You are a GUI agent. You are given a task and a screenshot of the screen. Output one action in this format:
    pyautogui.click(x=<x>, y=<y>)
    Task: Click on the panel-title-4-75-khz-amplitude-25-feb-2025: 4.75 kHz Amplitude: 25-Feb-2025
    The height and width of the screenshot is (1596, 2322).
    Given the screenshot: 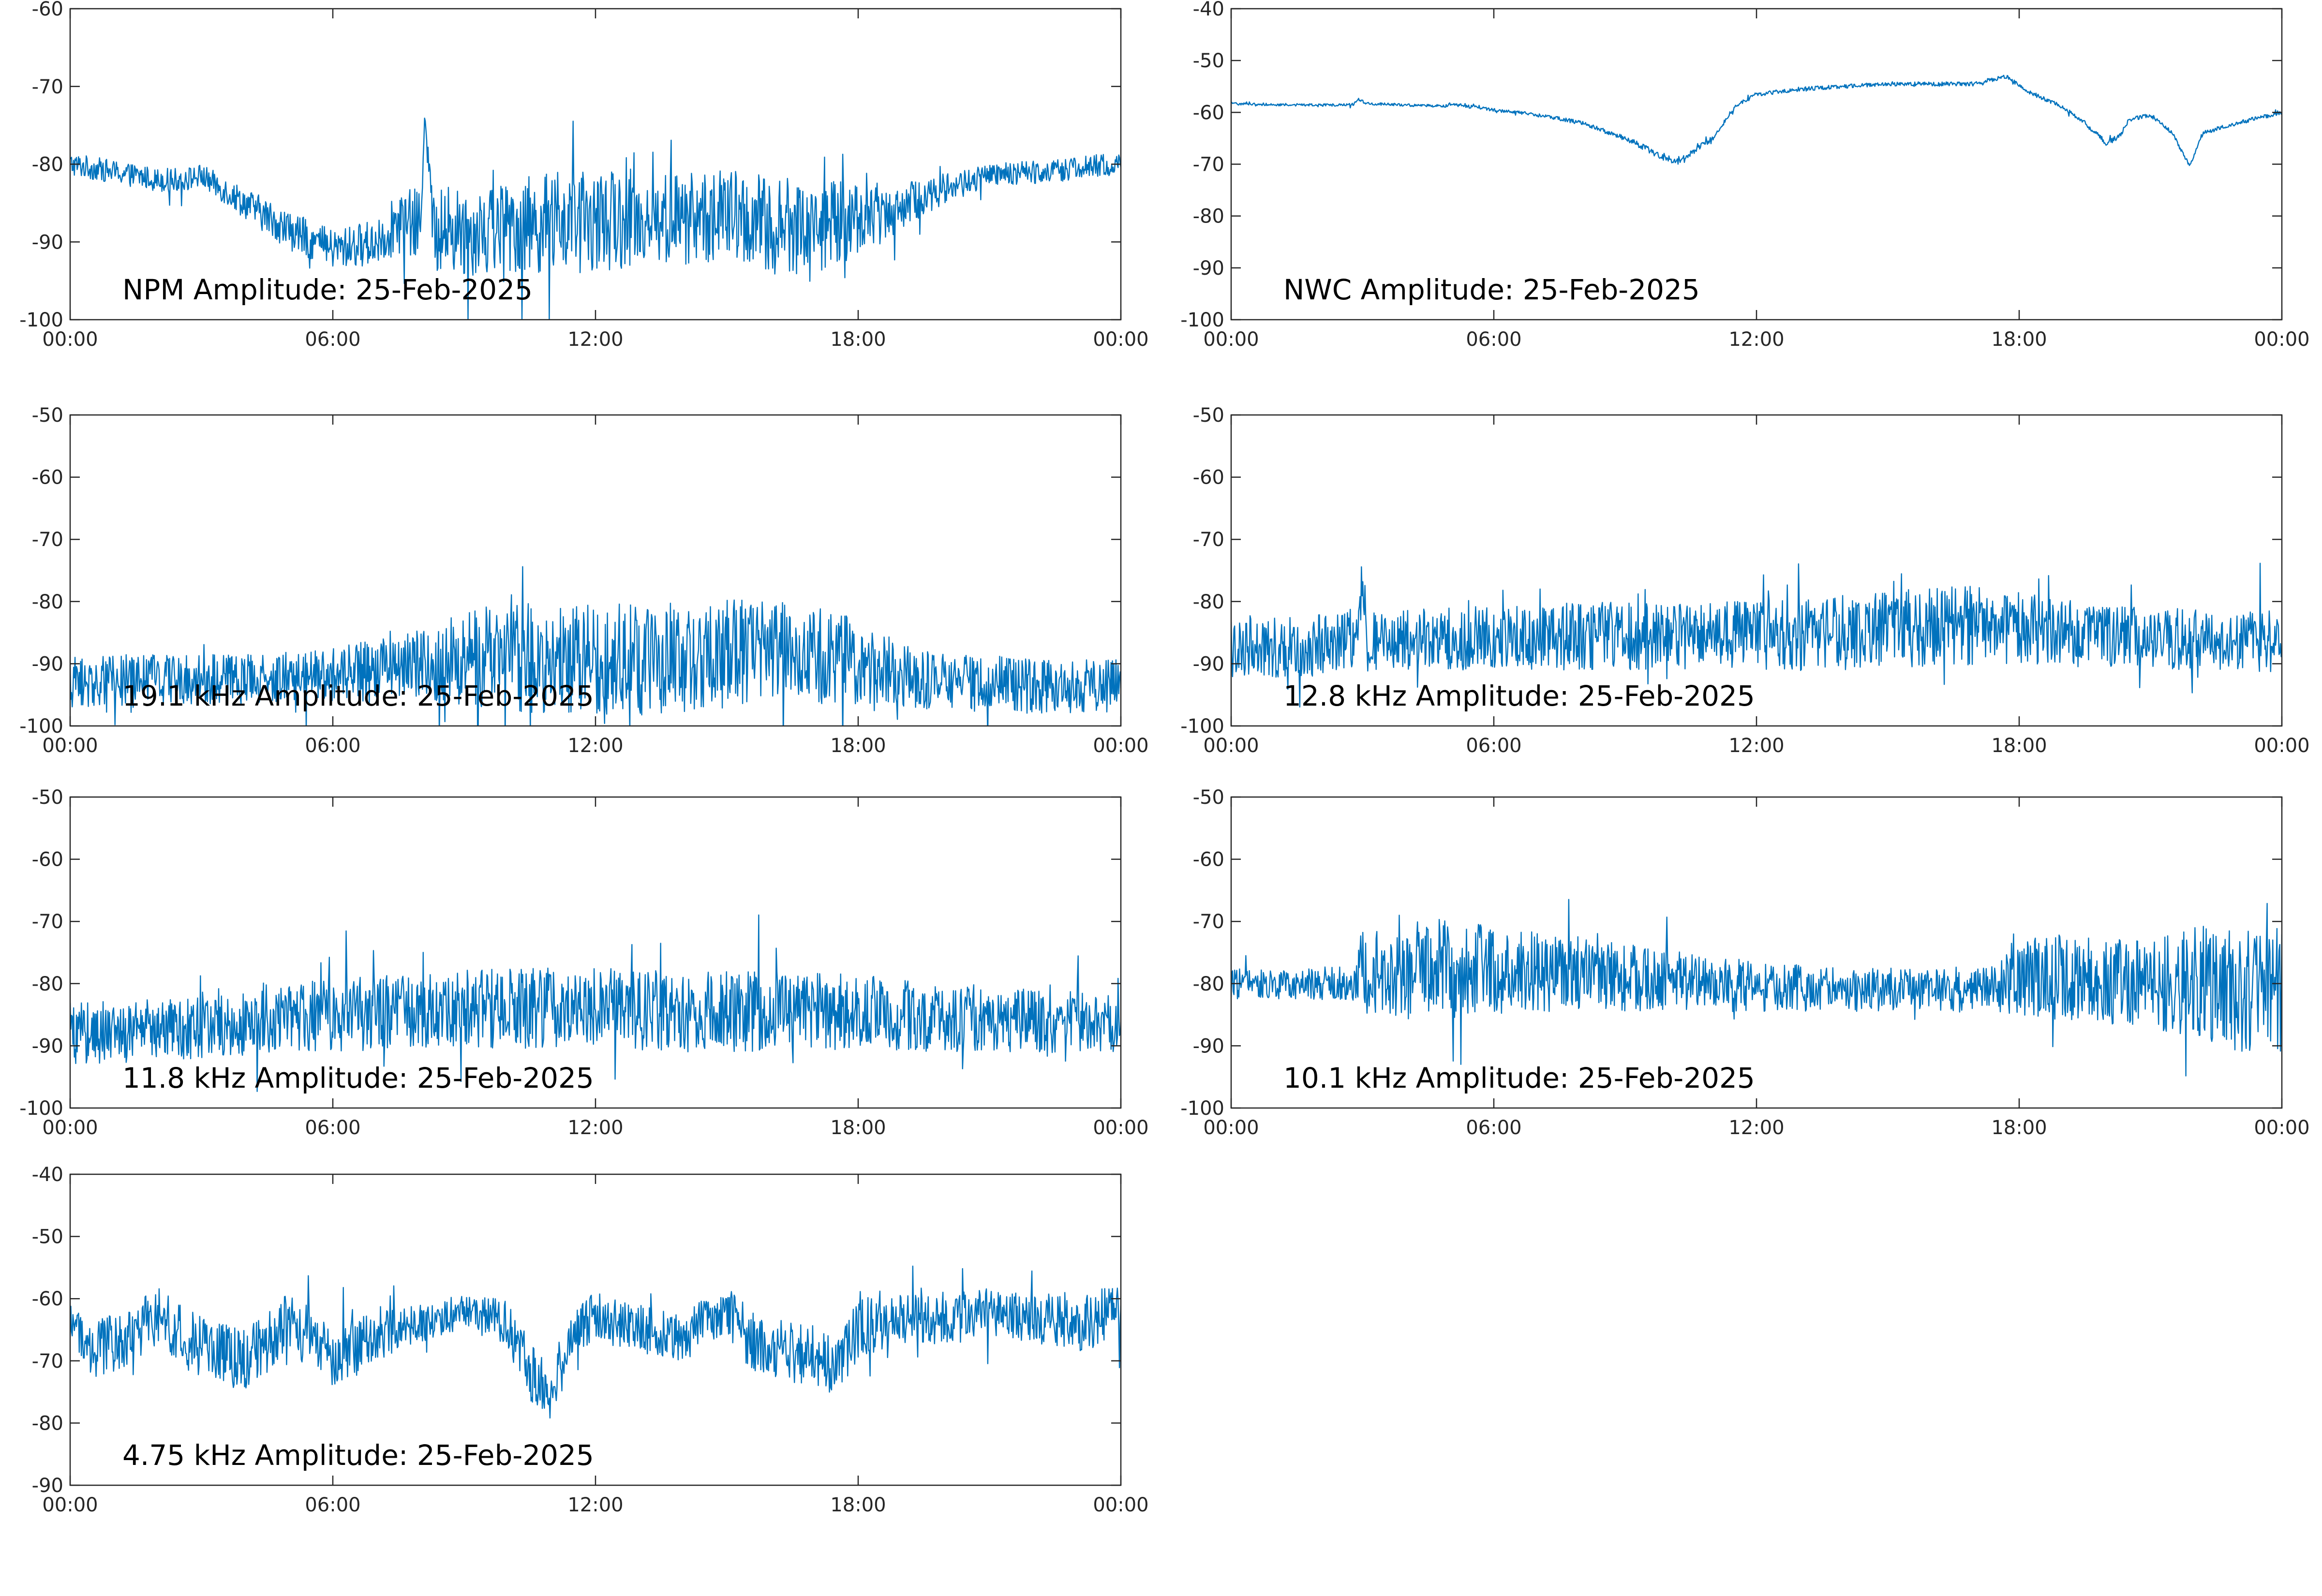 What is the action you would take?
    pyautogui.click(x=358, y=1455)
    